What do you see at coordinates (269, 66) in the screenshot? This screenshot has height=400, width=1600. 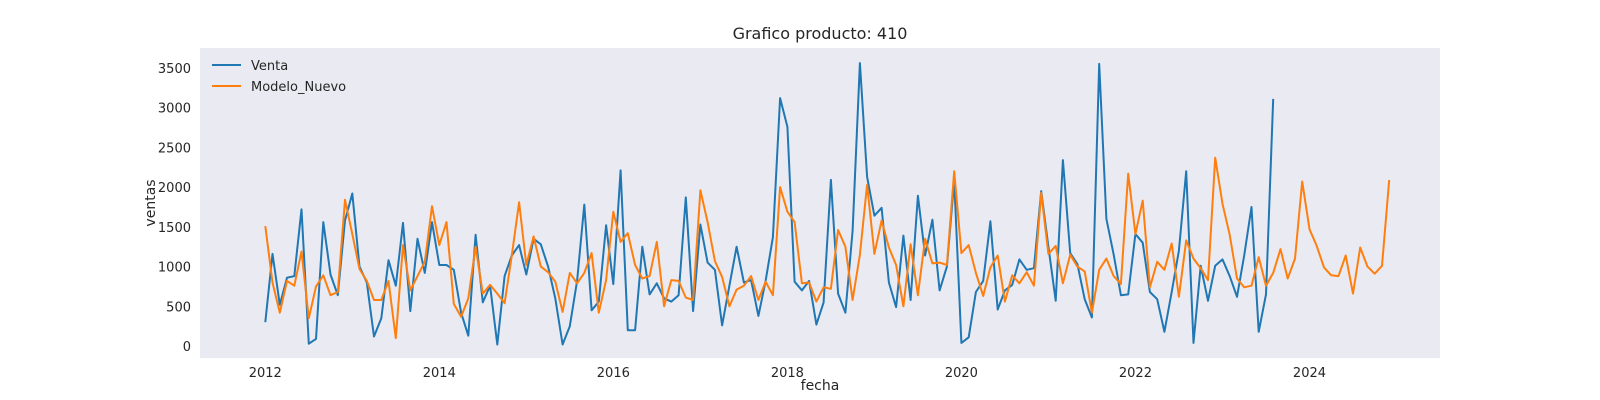 I see `legend-label-venta: Venta` at bounding box center [269, 66].